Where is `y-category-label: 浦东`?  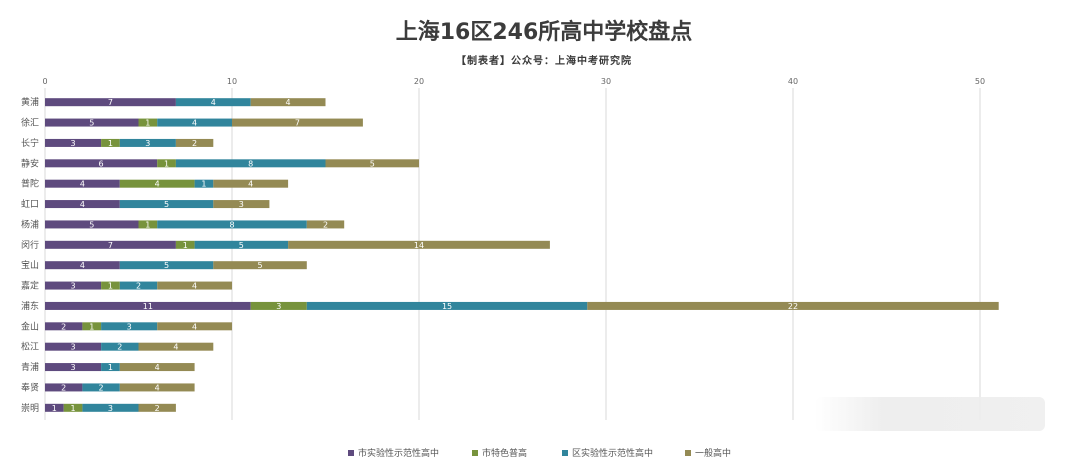
y-category-label: 浦东 is located at coordinates (30, 306).